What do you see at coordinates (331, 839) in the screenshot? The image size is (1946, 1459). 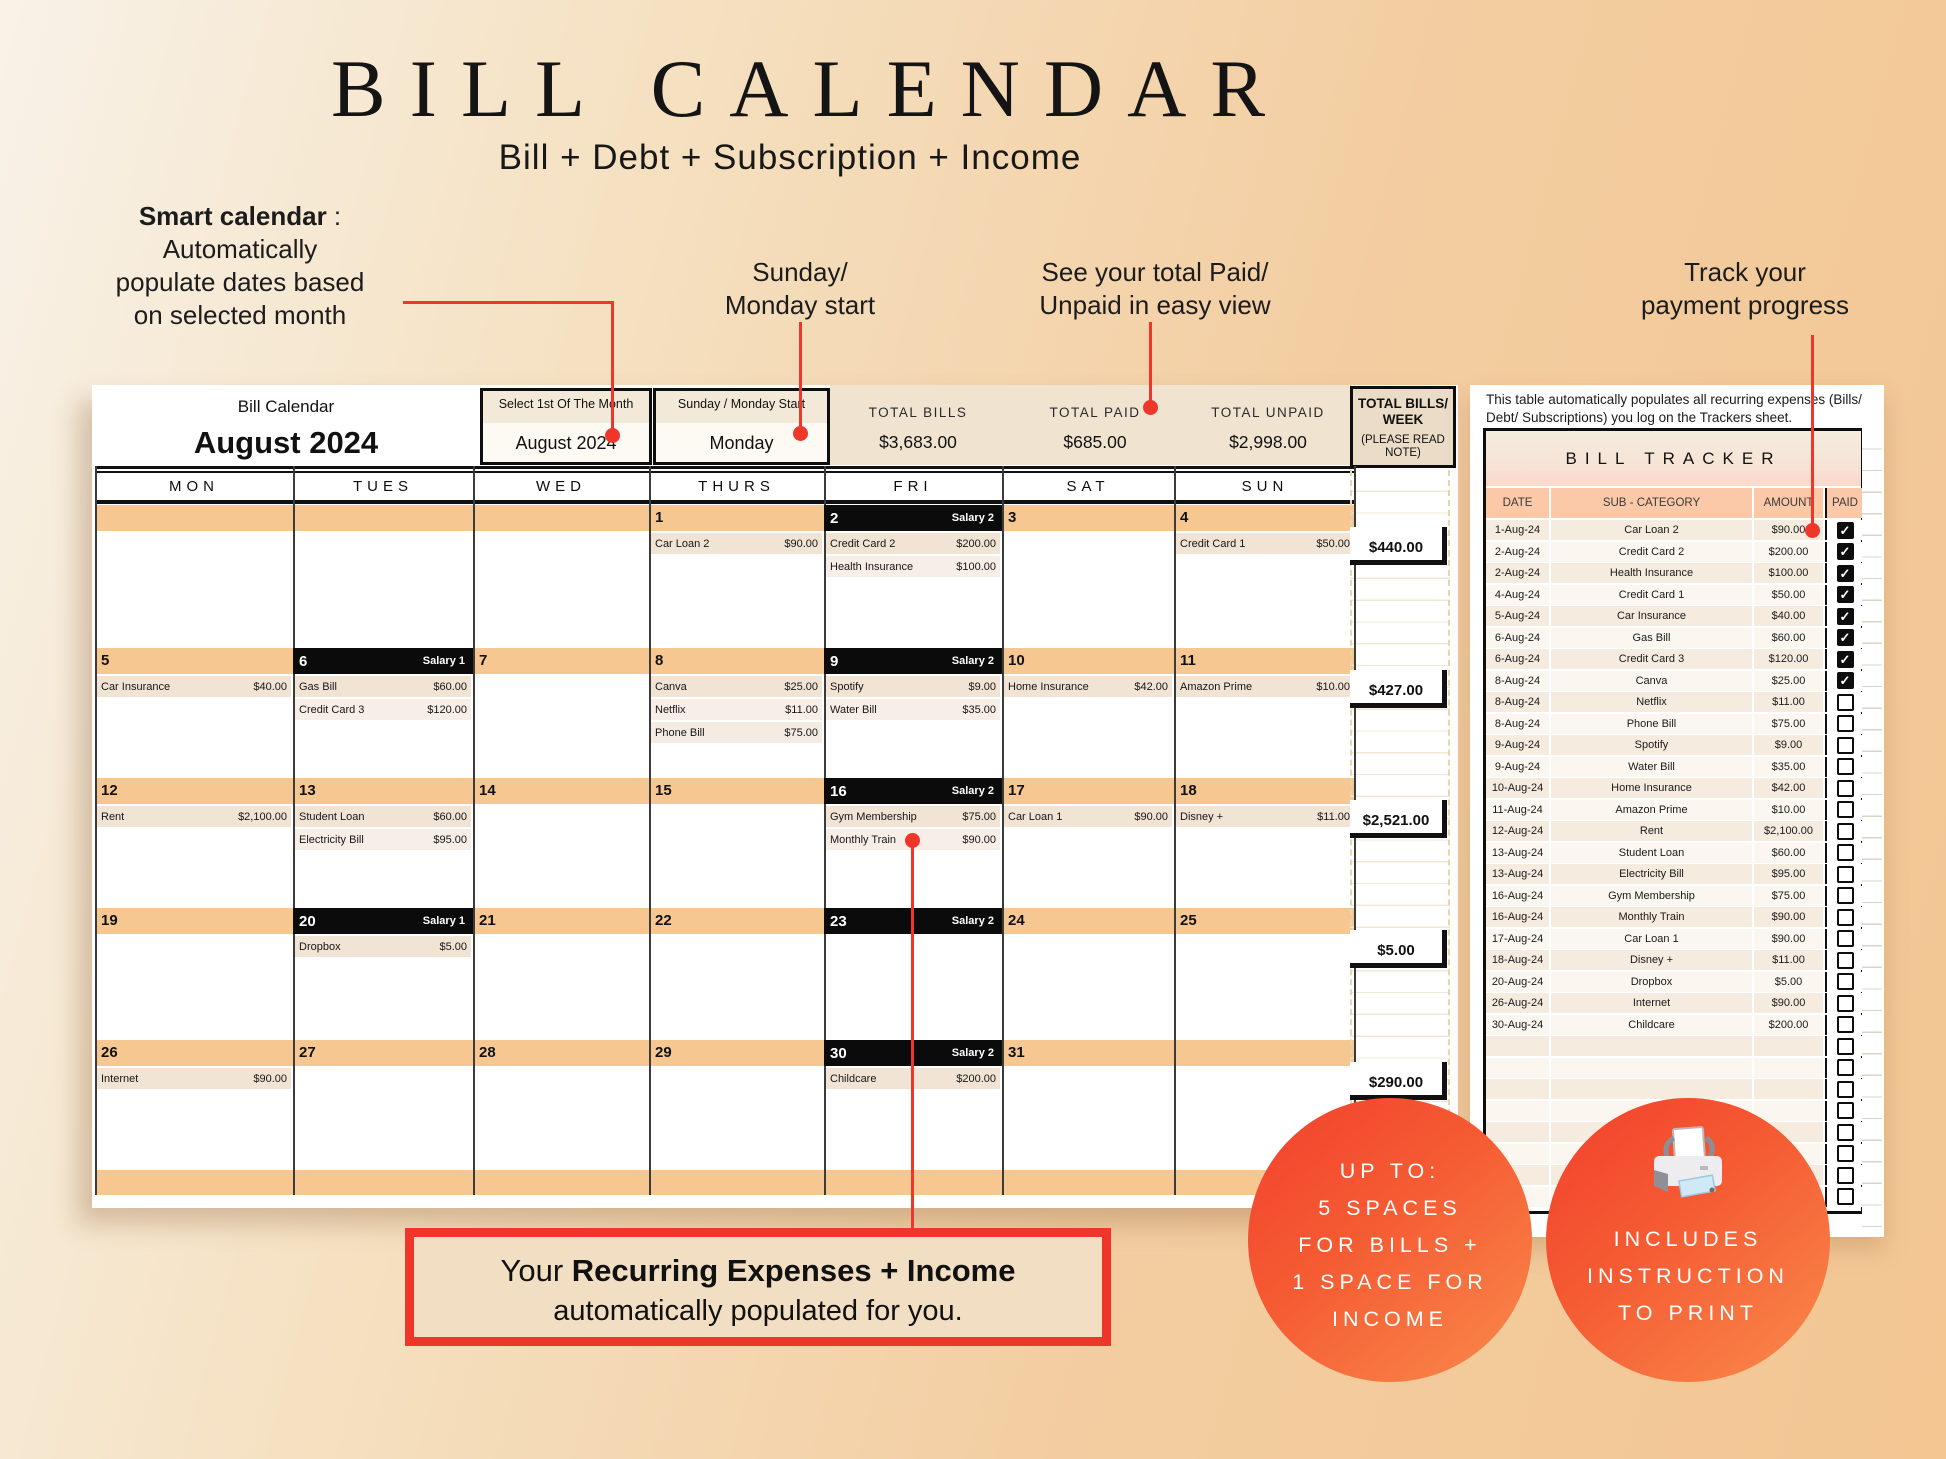 I see `bill-entry-name: Electricity Bill` at bounding box center [331, 839].